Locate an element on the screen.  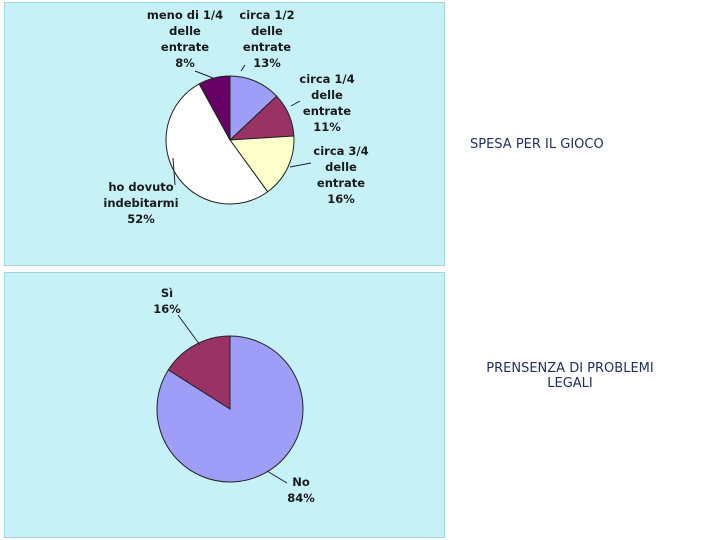
pie-chart-legali: No 84% Sì 16% is located at coordinates (234, 395).